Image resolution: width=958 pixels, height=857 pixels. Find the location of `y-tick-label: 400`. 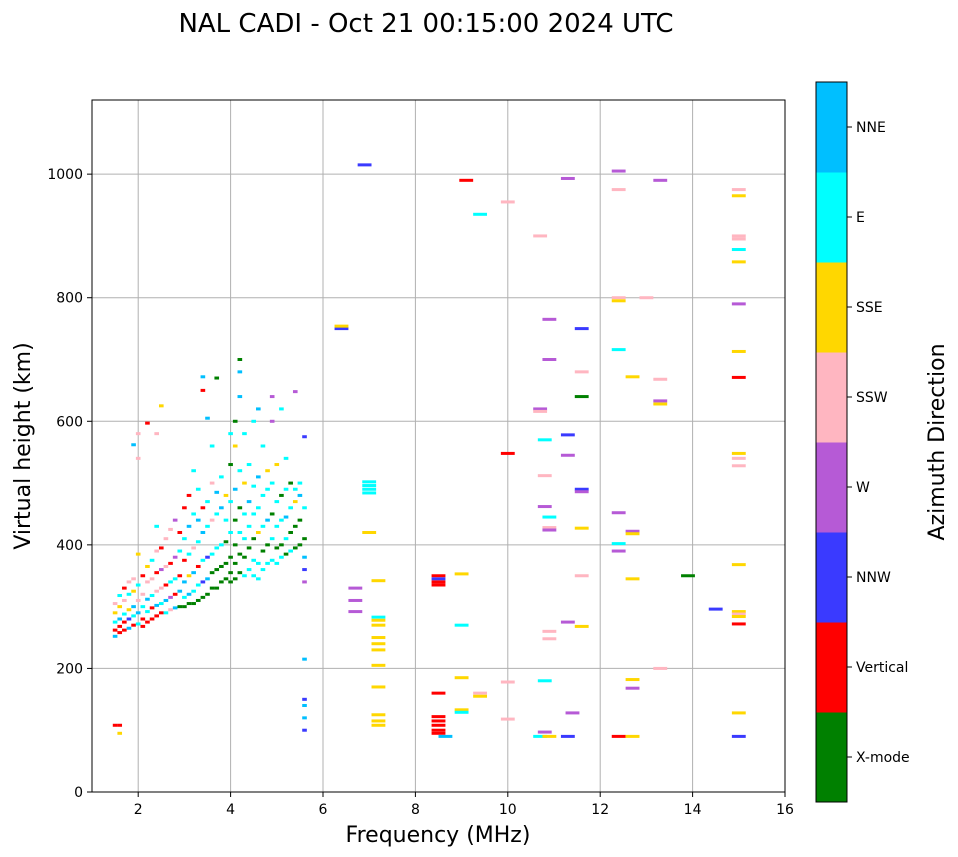

y-tick-label: 400 is located at coordinates (69, 546).